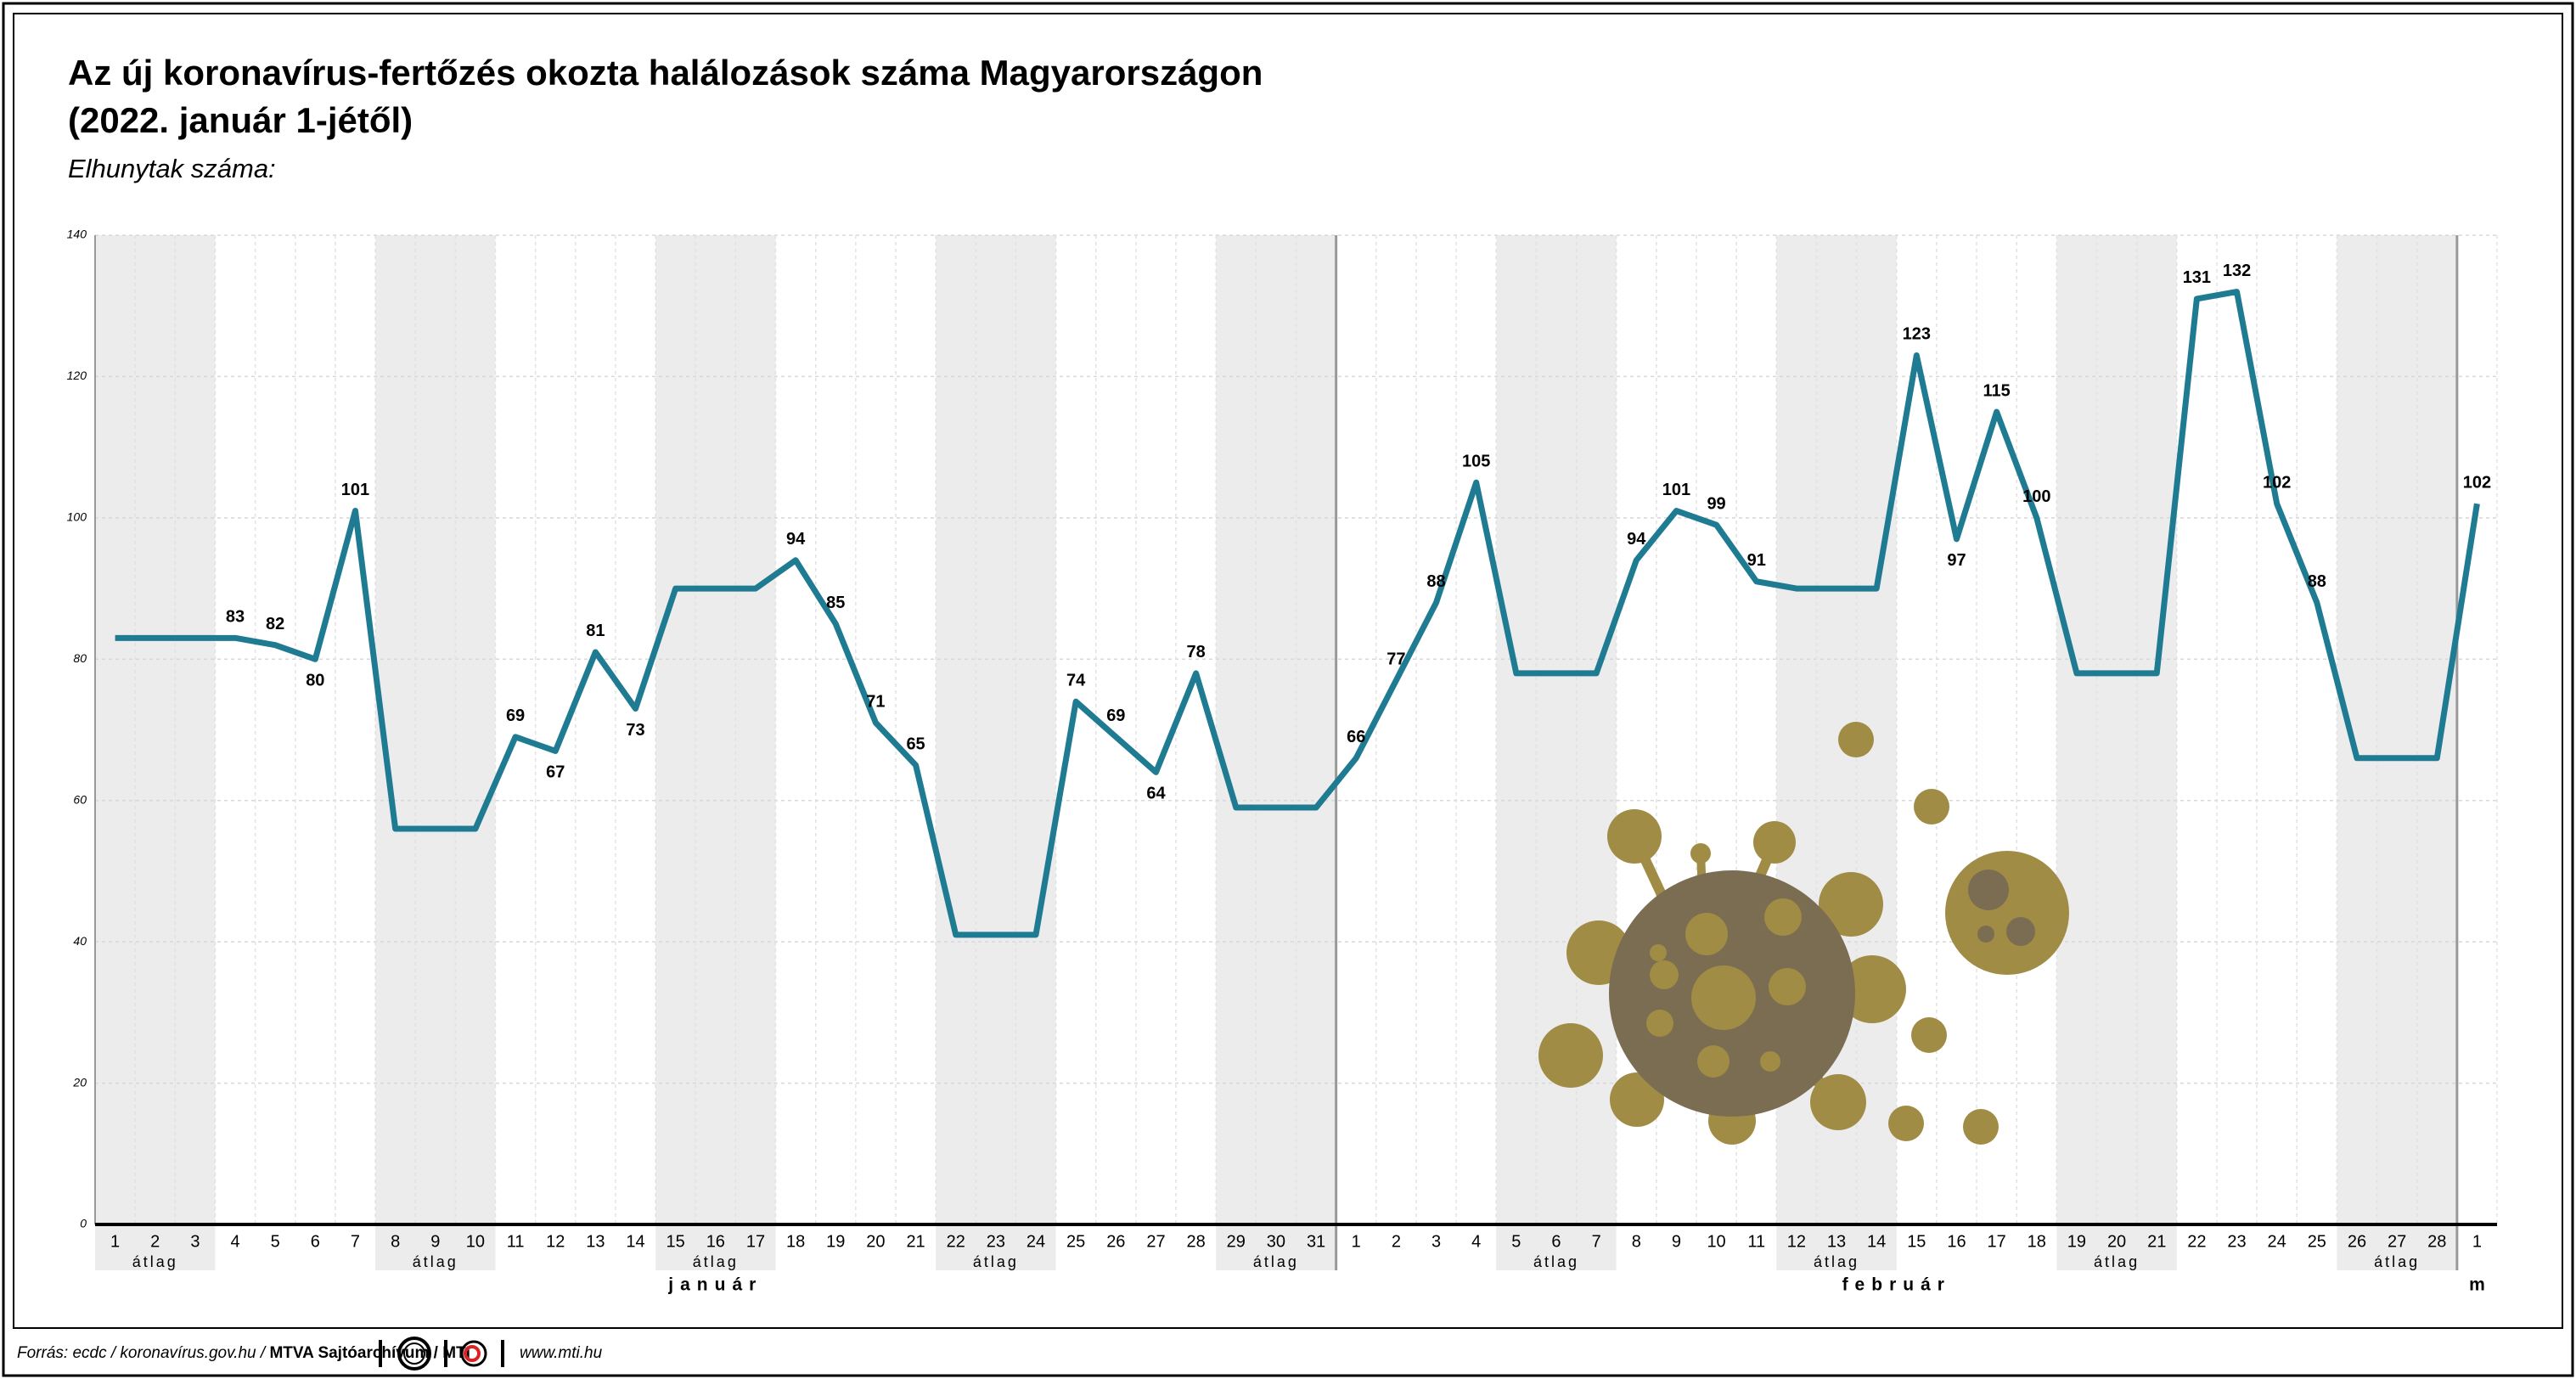 This screenshot has width=2576, height=1379. What do you see at coordinates (1636, 1241) in the screenshot?
I see `x-tick-label: 8` at bounding box center [1636, 1241].